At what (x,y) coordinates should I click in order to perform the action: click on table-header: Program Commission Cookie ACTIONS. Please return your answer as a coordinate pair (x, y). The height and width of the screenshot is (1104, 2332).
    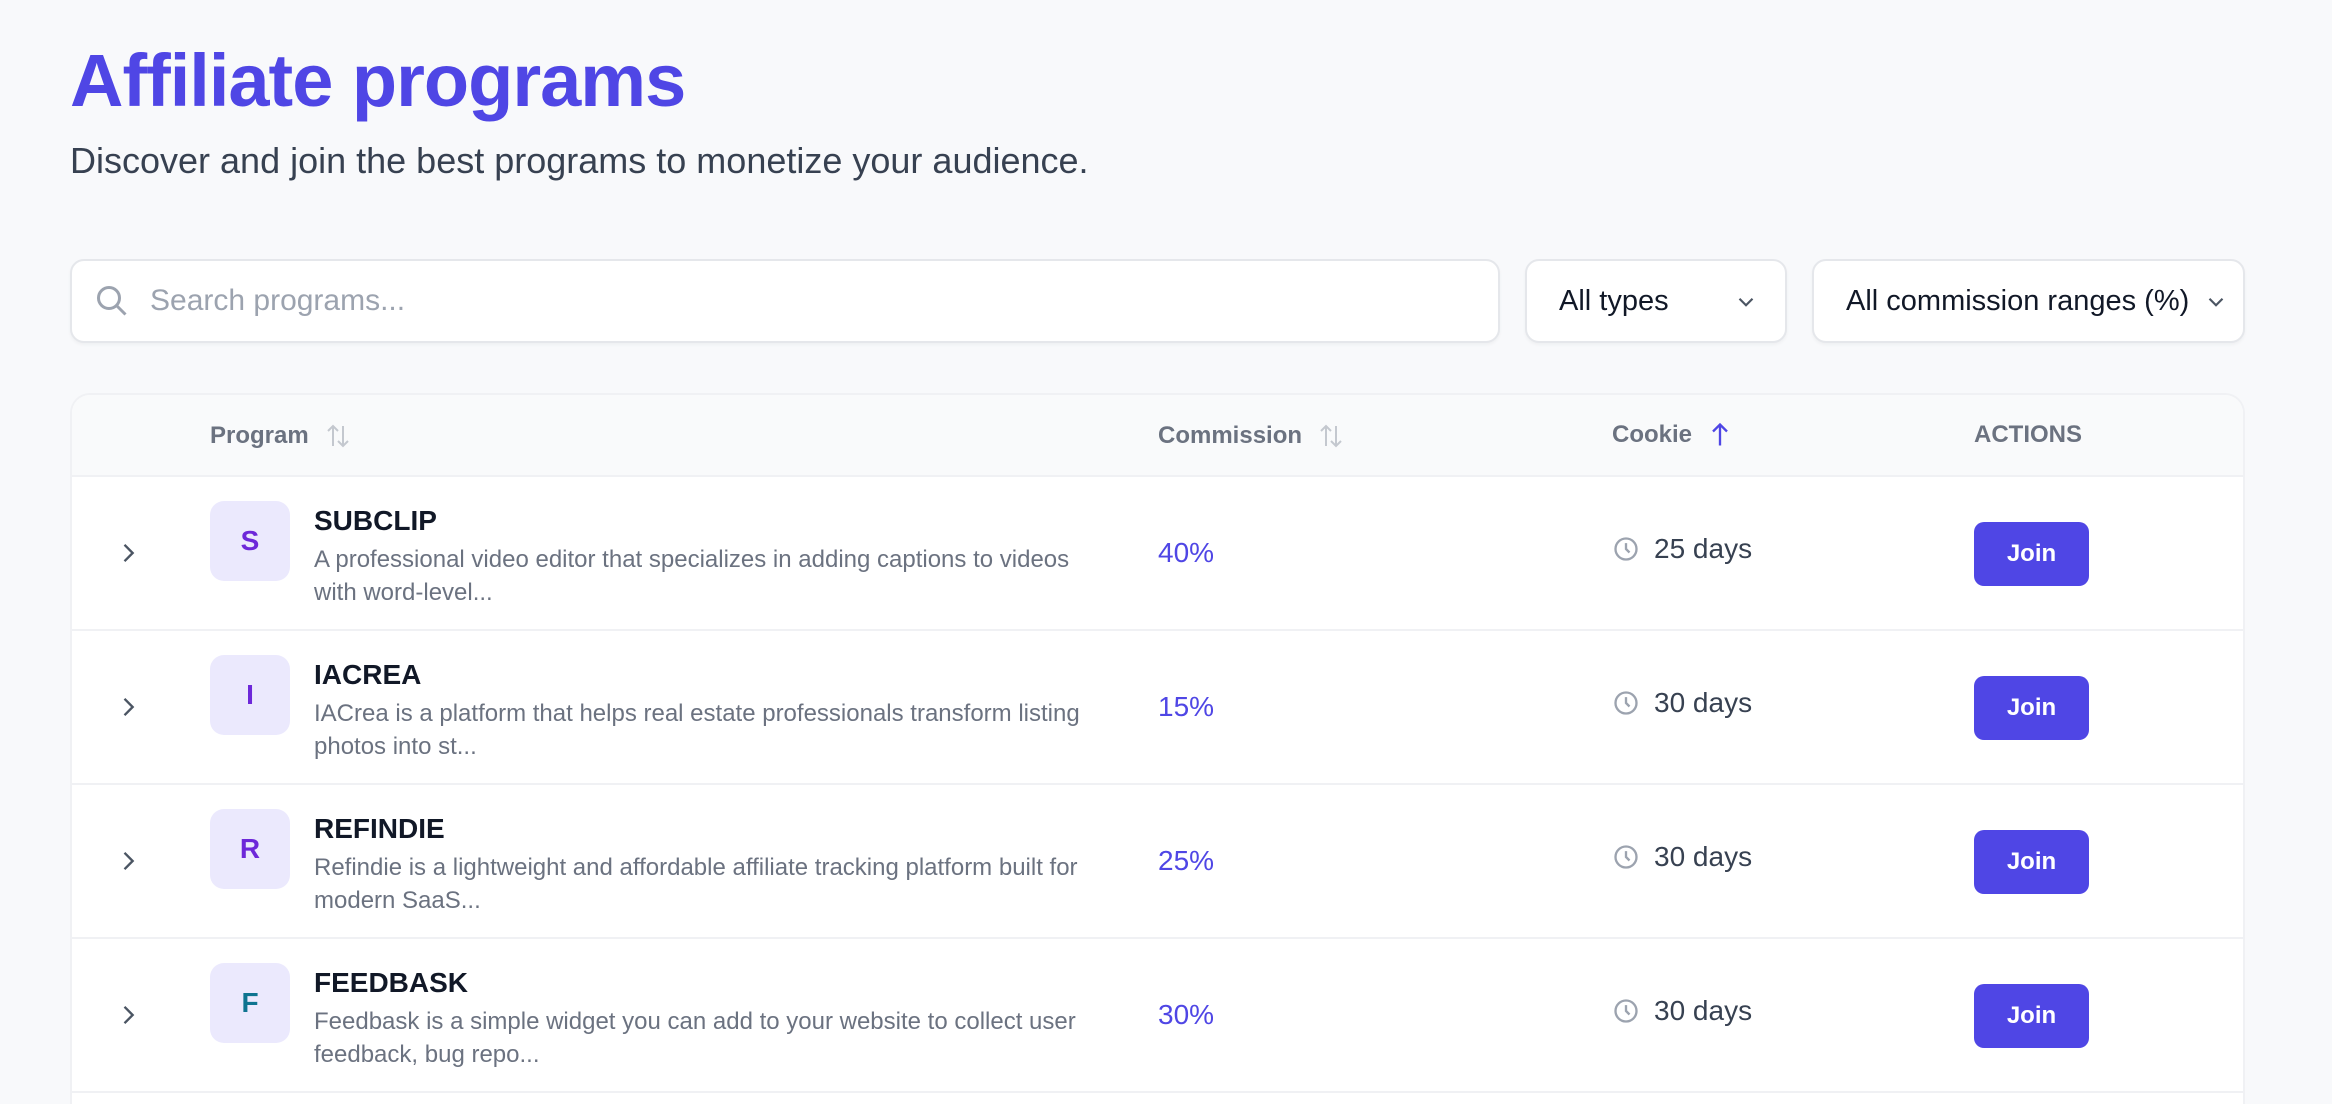
    Looking at the image, I should click on (1157, 436).